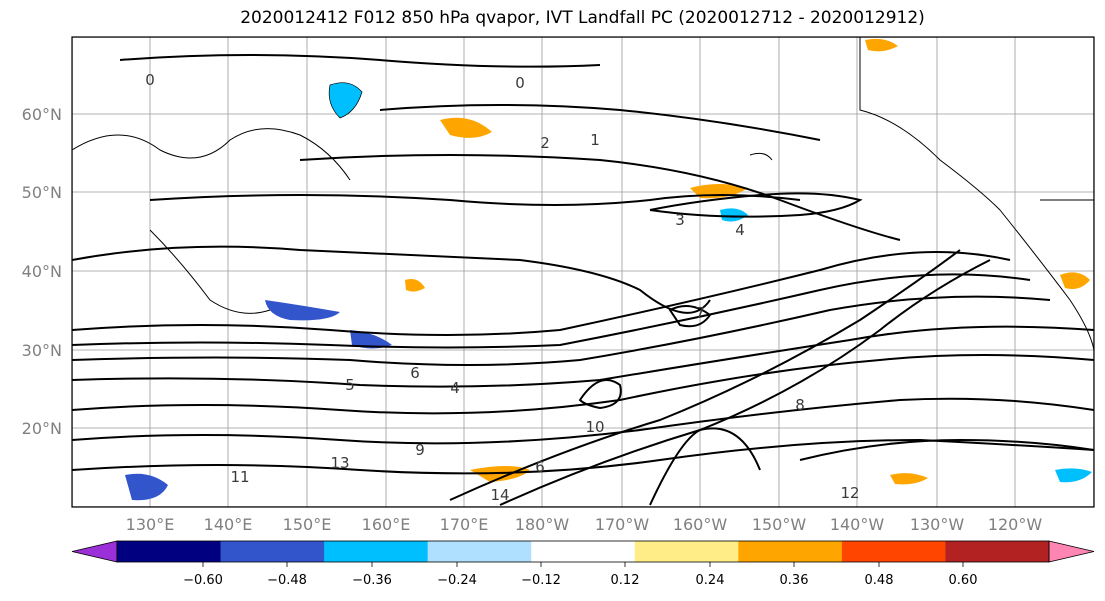 The image size is (1105, 601). Describe the element at coordinates (42, 192) in the screenshot. I see `latitude-label: 50°N` at that location.